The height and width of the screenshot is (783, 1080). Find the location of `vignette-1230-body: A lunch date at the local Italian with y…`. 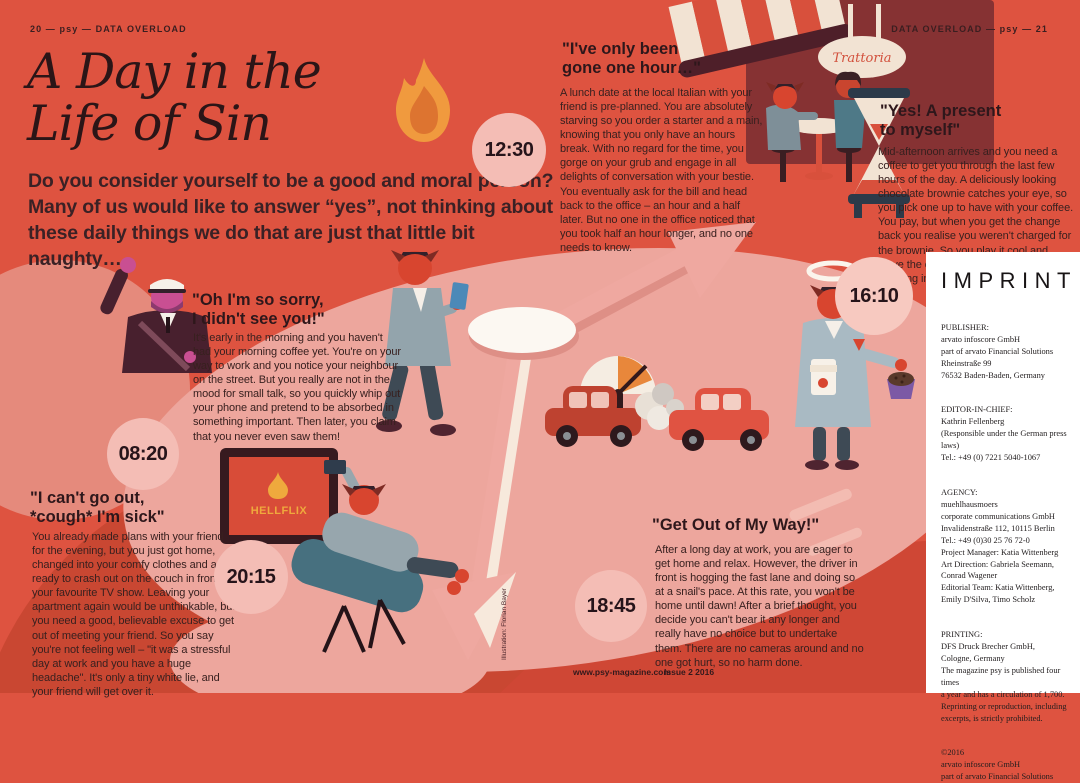

vignette-1230-body: A lunch date at the local Italian with y… is located at coordinates (662, 170).